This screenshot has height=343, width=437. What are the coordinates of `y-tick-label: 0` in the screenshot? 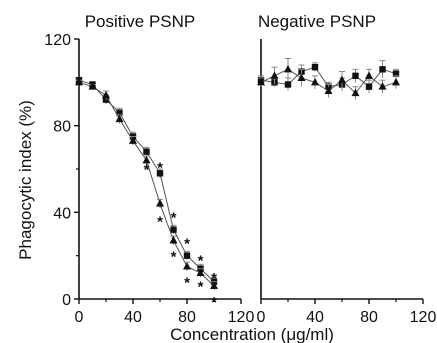 It's located at (66, 300).